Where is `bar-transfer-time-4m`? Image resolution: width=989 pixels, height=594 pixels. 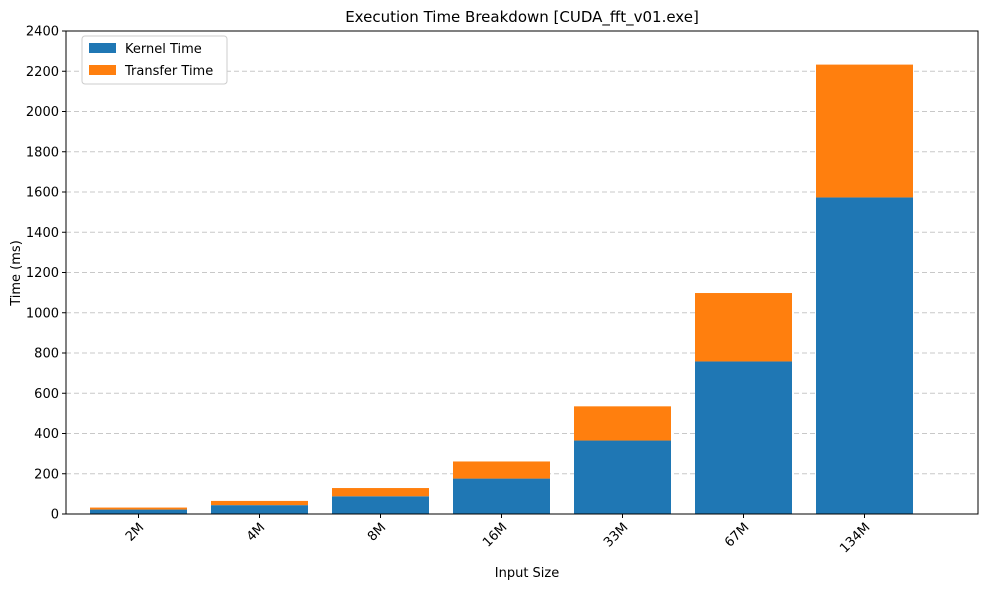
bar-transfer-time-4m is located at coordinates (259, 503).